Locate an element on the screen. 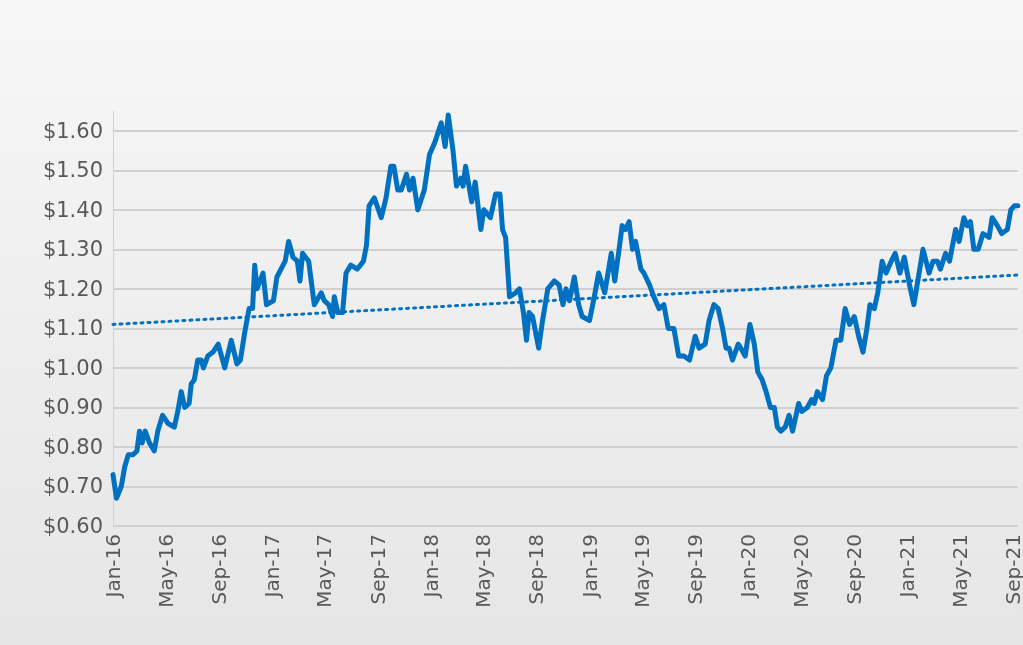 This screenshot has height=645, width=1023. x-tick-label: Jan-20 is located at coordinates (748, 567).